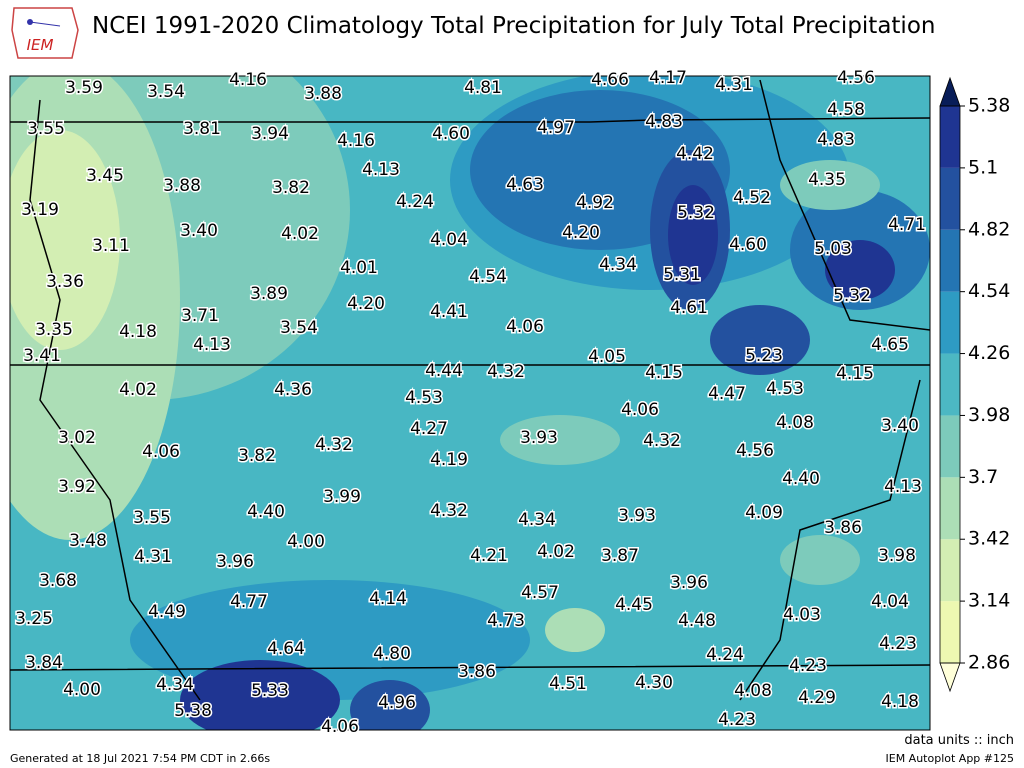 The image size is (1024, 768). What do you see at coordinates (983, 167) in the screenshot?
I see `colorbar-tick-label: 5.1` at bounding box center [983, 167].